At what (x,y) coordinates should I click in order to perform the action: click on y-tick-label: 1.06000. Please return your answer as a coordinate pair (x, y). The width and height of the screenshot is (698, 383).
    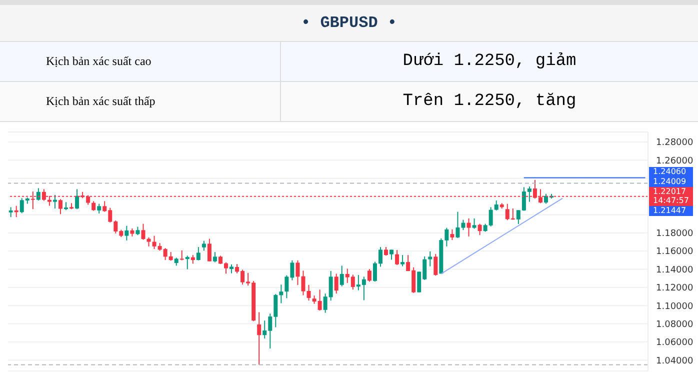
    Looking at the image, I should click on (675, 343).